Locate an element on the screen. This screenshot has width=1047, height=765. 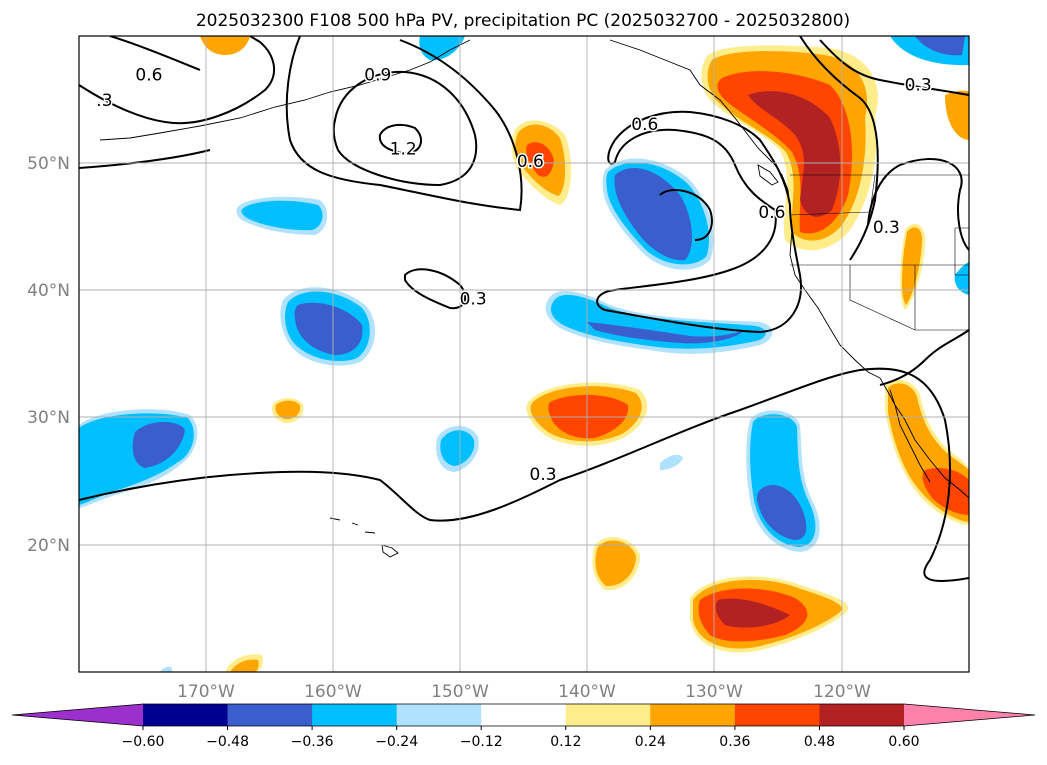
precip-area-tiny-lightblue is located at coordinates (671, 462).